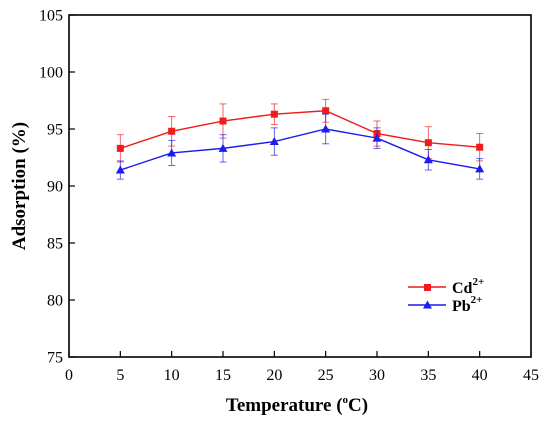 This screenshot has height=421, width=550. Describe the element at coordinates (55, 301) in the screenshot. I see `y-tick-label: 80` at that location.